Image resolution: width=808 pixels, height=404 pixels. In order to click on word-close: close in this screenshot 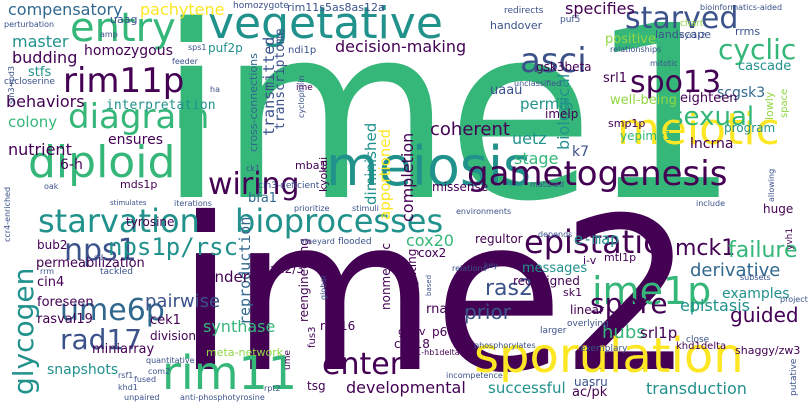, I will do `click(698, 340)`.